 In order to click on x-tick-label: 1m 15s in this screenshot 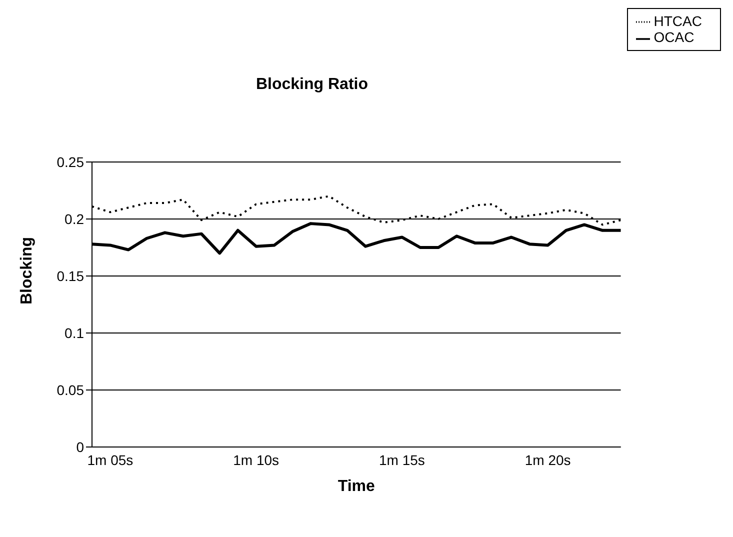, I will do `click(402, 460)`.